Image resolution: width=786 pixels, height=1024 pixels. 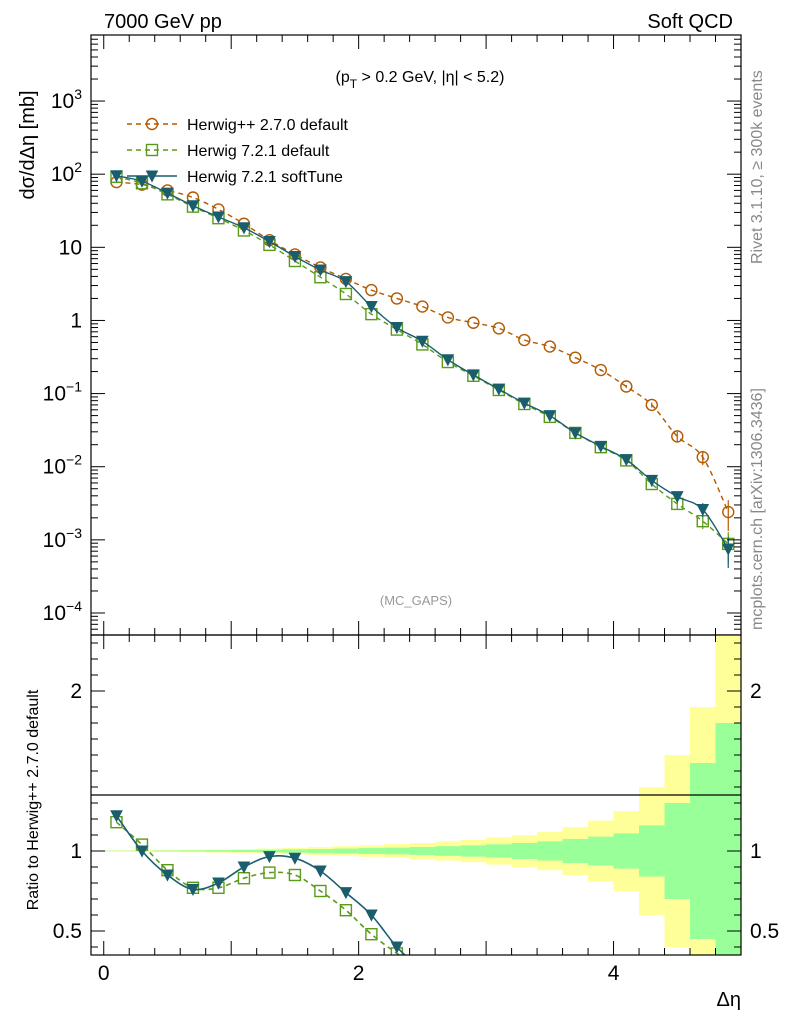 What do you see at coordinates (764, 931) in the screenshot?
I see `ratio-y-tick-label-right: 0.5` at bounding box center [764, 931].